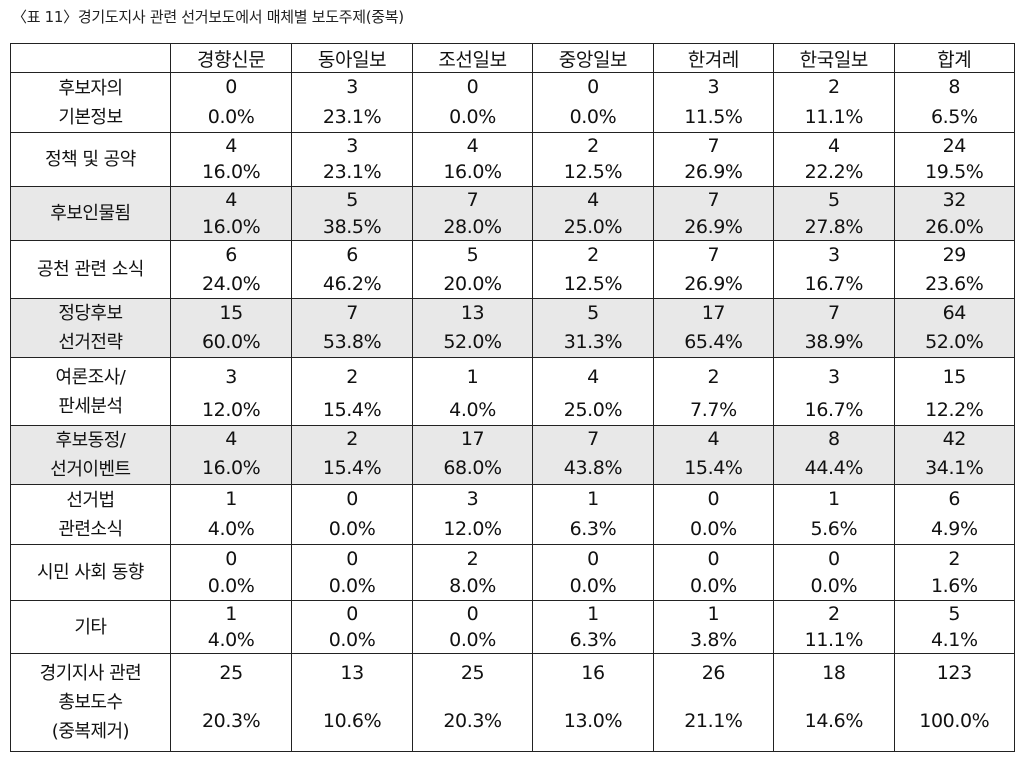  What do you see at coordinates (954, 255) in the screenshot?
I see `count-cell: 29` at bounding box center [954, 255].